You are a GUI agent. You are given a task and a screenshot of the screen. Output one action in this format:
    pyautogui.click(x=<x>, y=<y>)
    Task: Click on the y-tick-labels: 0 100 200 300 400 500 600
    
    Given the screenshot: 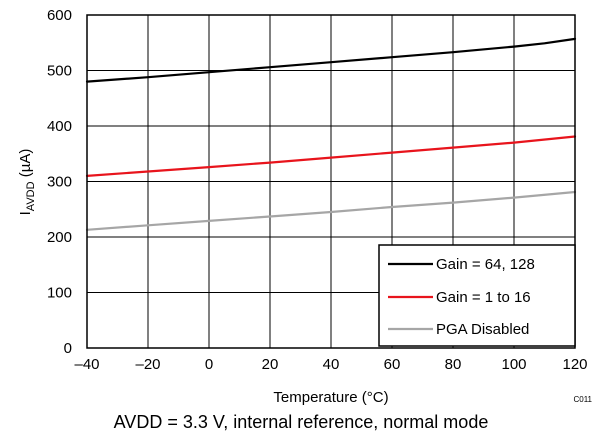 What is the action you would take?
    pyautogui.click(x=59, y=182)
    